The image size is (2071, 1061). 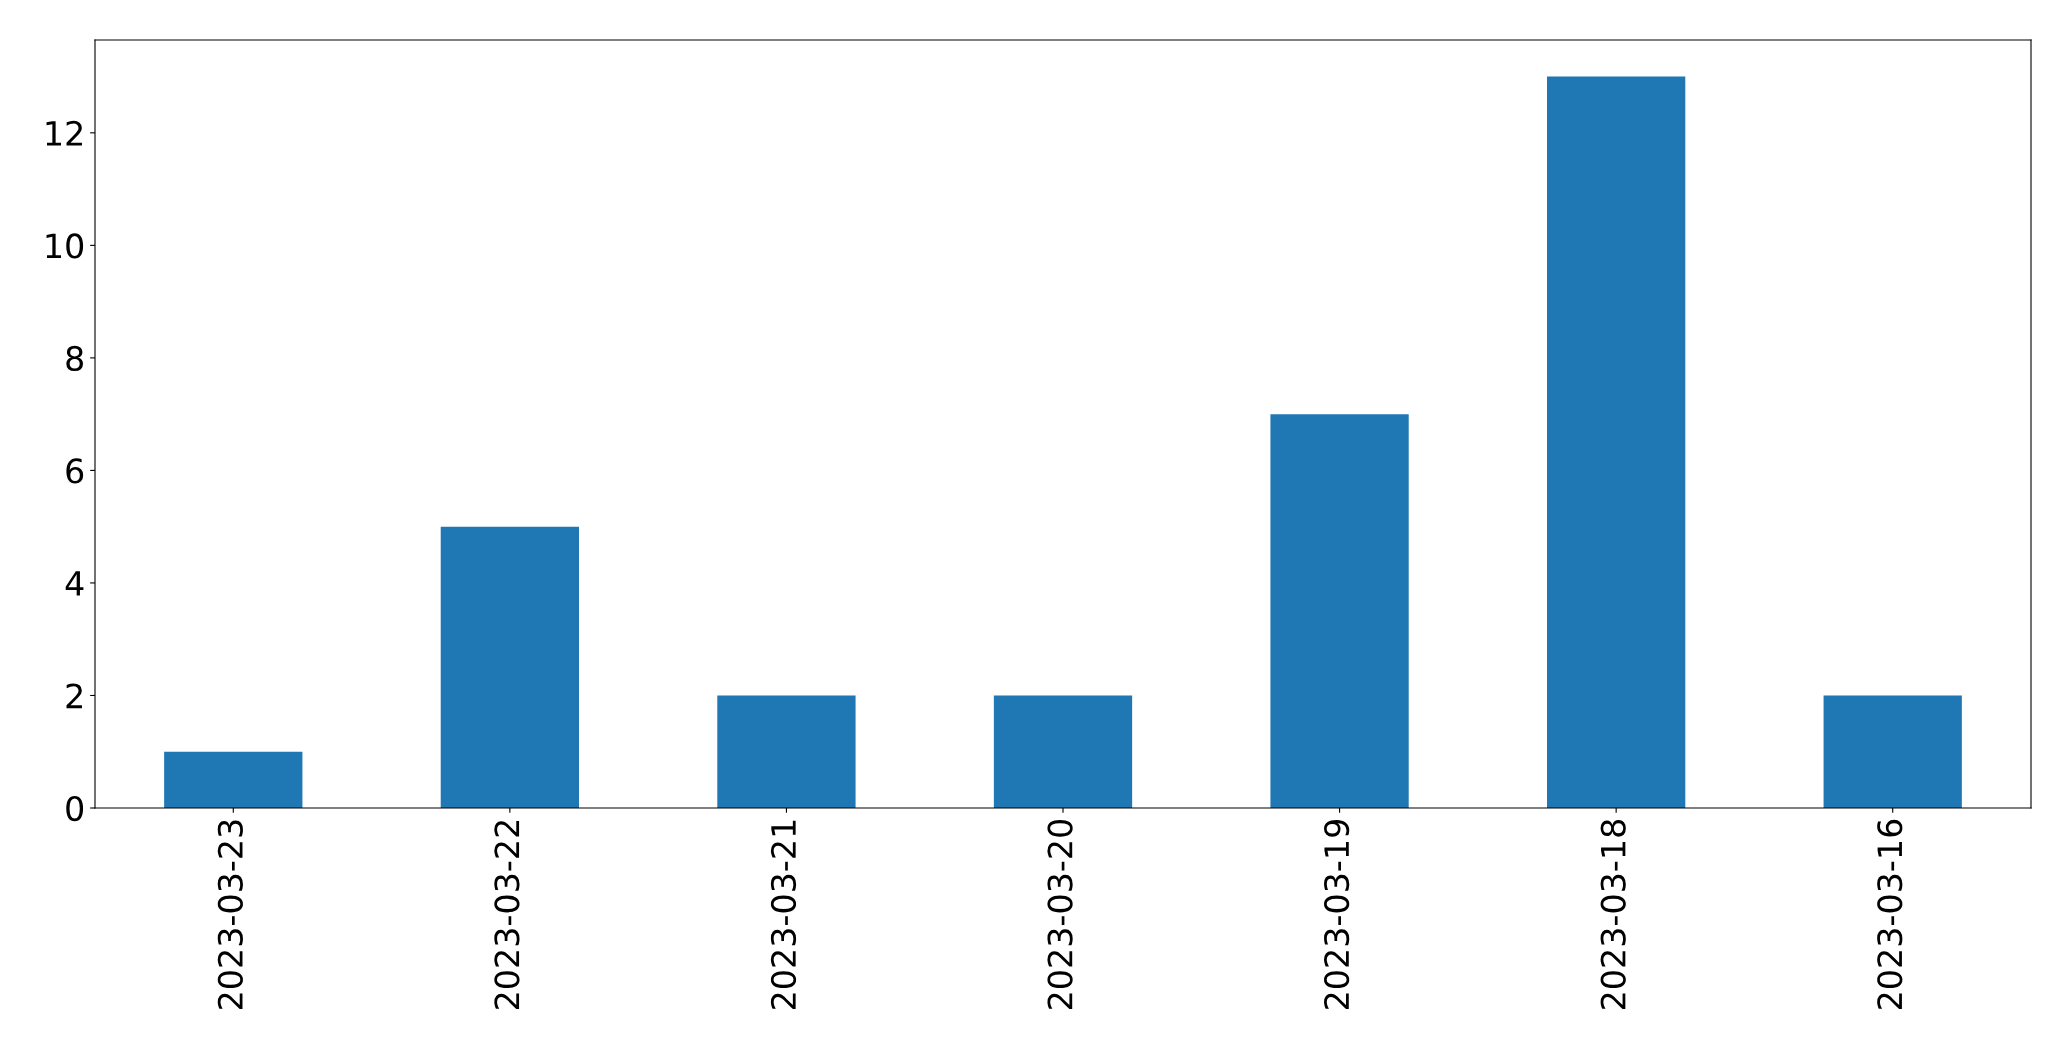 I want to click on x-tick-label: 2023-03-19, so click(x=1337, y=914).